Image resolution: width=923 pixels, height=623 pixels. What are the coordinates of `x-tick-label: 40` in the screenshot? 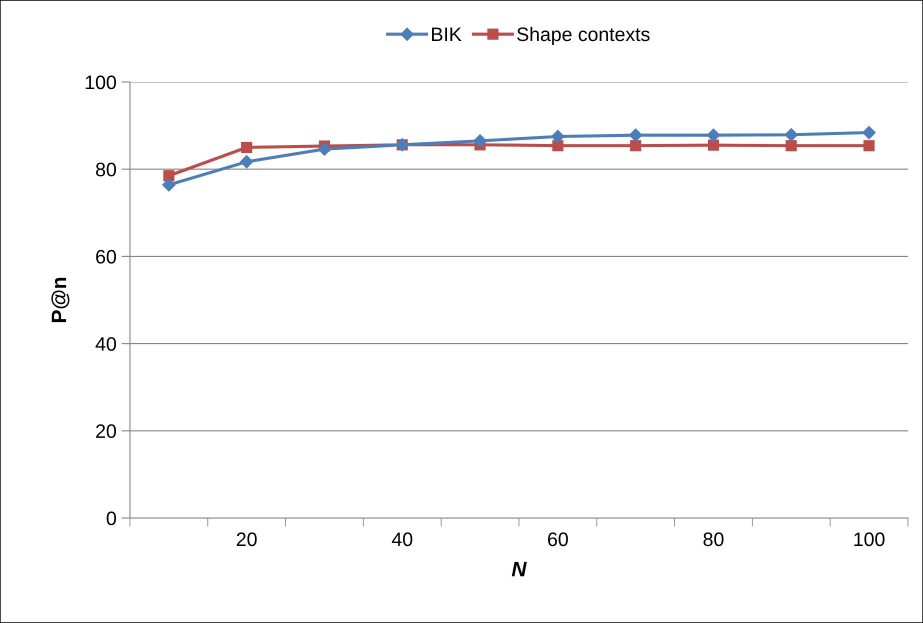 It's located at (402, 539).